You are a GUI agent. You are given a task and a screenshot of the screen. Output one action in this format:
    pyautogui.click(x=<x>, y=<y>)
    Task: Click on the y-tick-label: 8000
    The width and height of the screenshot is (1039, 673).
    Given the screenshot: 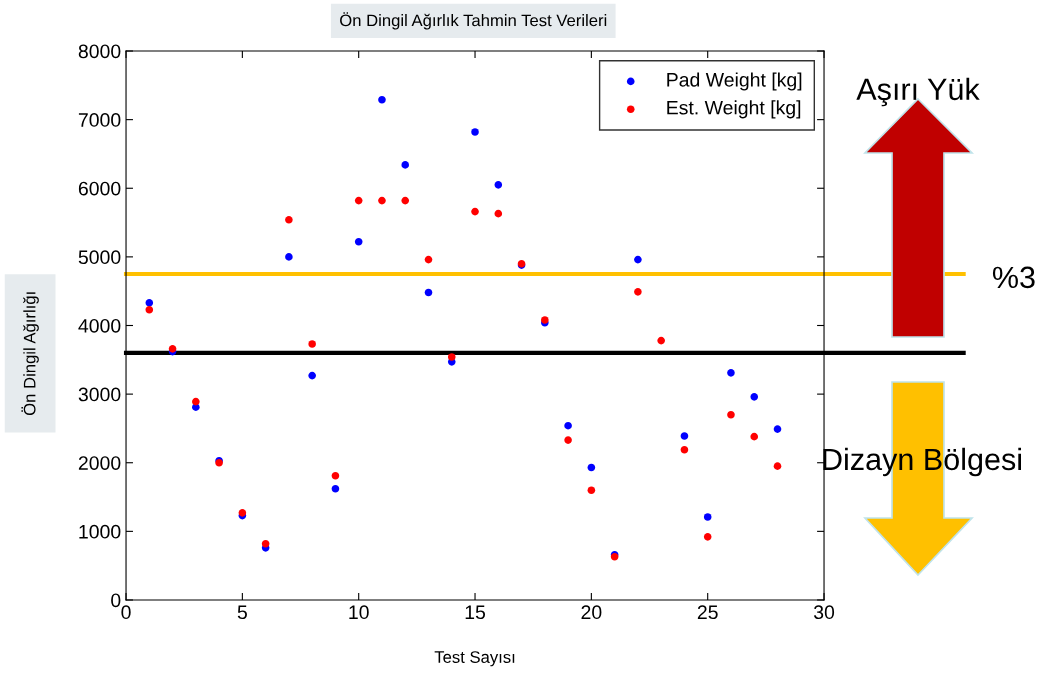 What is the action you would take?
    pyautogui.click(x=99, y=51)
    